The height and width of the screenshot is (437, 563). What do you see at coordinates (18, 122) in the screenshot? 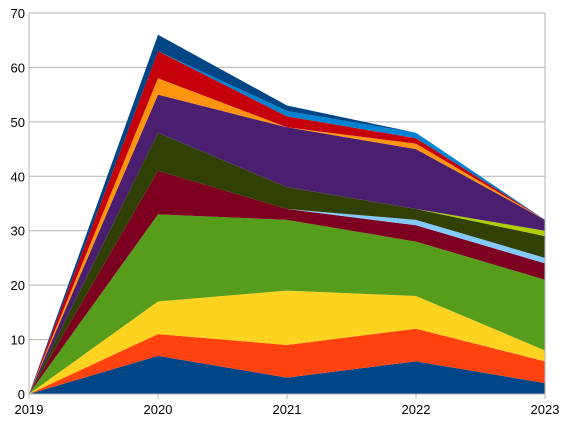
I see `y-tick-label: 50` at bounding box center [18, 122].